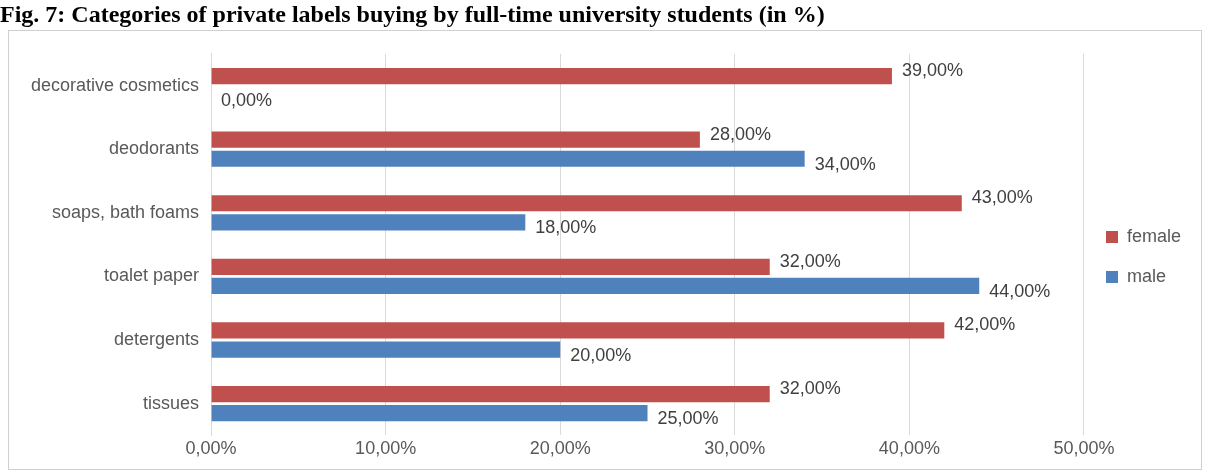 Image resolution: width=1208 pixels, height=473 pixels. What do you see at coordinates (1146, 275) in the screenshot?
I see `legend-label: male` at bounding box center [1146, 275].